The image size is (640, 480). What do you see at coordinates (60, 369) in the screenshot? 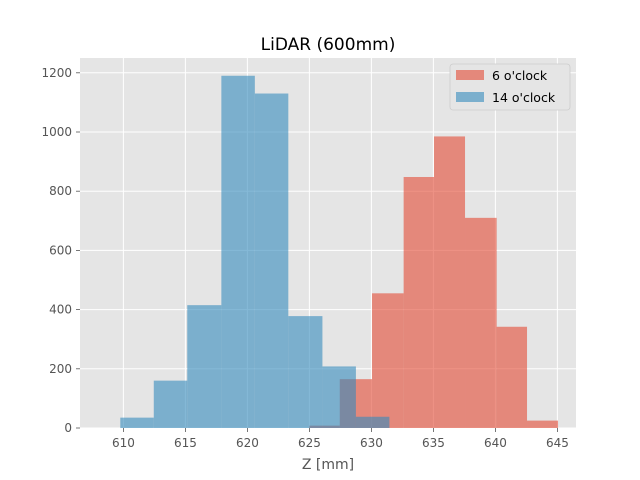
I see `y-tick-label: 200` at bounding box center [60, 369].